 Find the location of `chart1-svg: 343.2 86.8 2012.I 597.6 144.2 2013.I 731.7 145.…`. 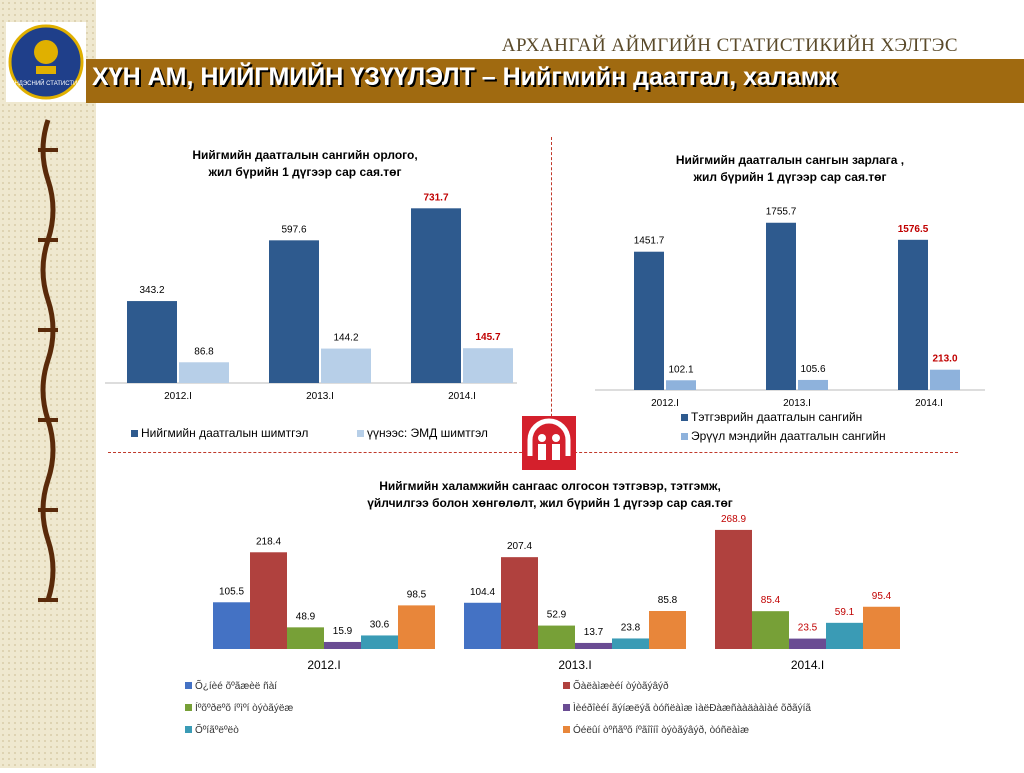

chart1-svg: 343.2 86.8 2012.I 597.6 144.2 2013.I 731.7 145.… is located at coordinates (311, 316).